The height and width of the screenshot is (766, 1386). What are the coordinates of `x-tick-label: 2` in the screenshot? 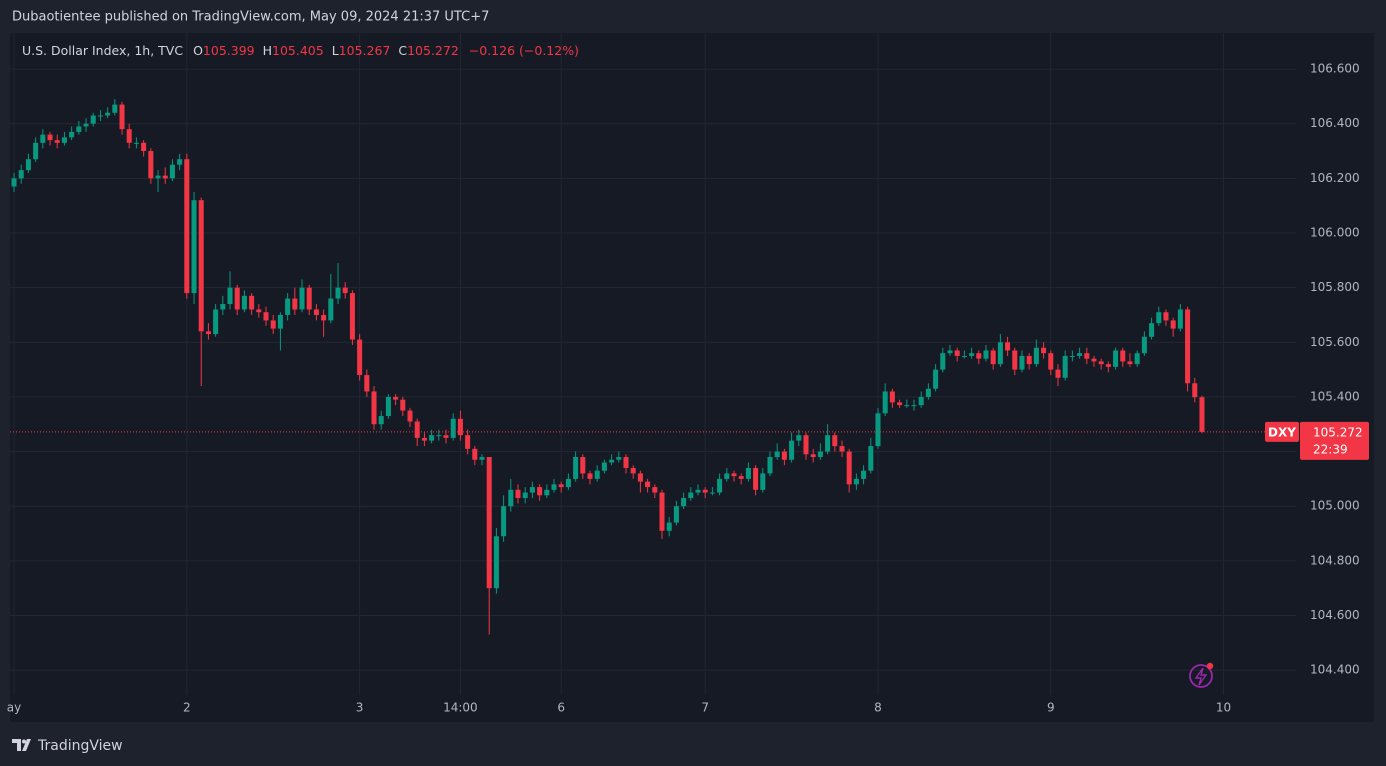 It's located at (187, 708).